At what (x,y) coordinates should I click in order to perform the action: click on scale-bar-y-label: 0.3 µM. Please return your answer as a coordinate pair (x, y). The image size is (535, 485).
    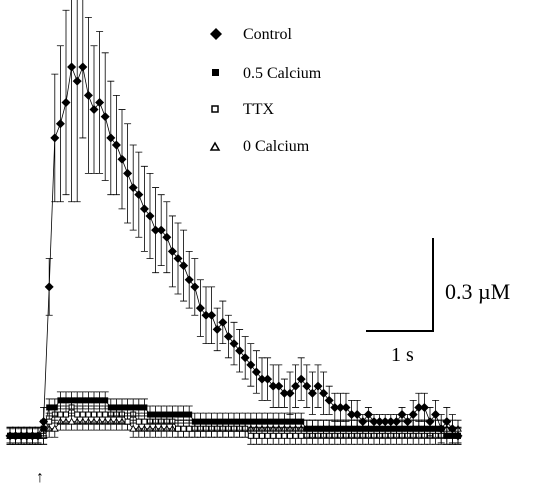
    Looking at the image, I should click on (477, 291).